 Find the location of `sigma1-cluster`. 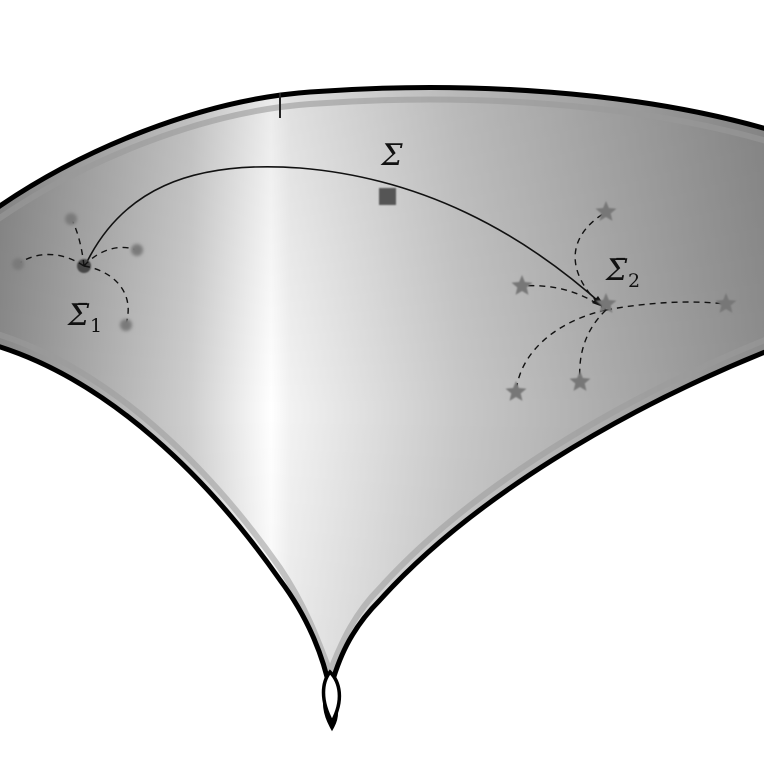

sigma1-cluster is located at coordinates (77, 272).